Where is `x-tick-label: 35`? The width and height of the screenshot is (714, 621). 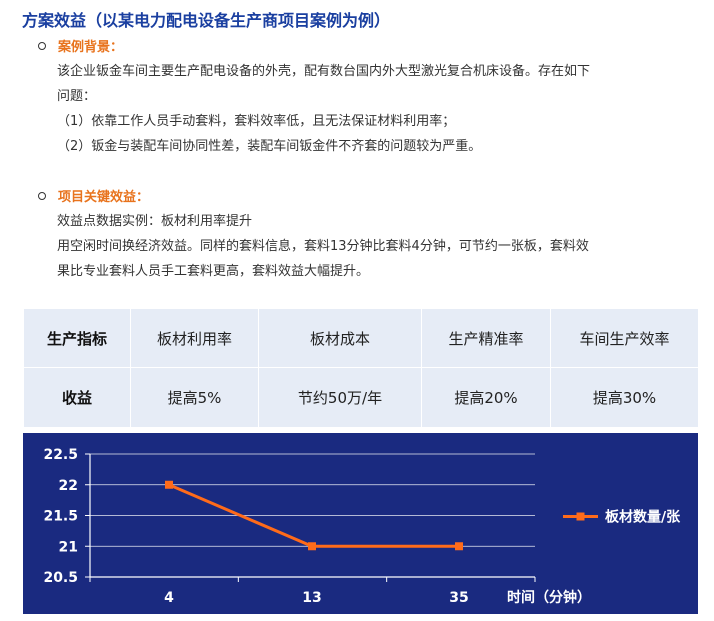
x-tick-label: 35 is located at coordinates (458, 598).